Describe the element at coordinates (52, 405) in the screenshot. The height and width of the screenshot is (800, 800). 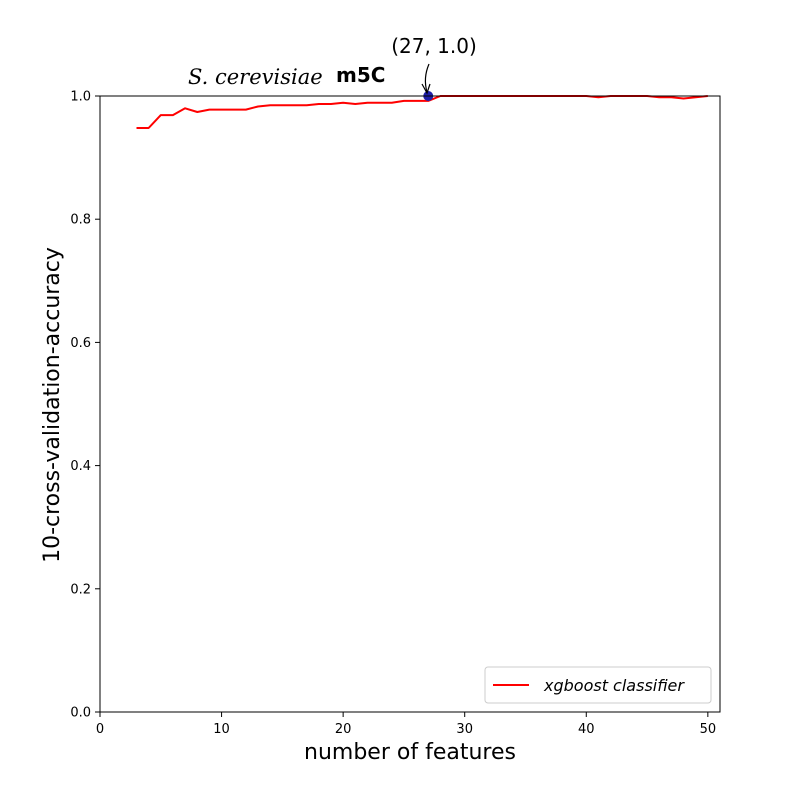
I see `y-axis-label: 10-cross-validation-accuracy` at that location.